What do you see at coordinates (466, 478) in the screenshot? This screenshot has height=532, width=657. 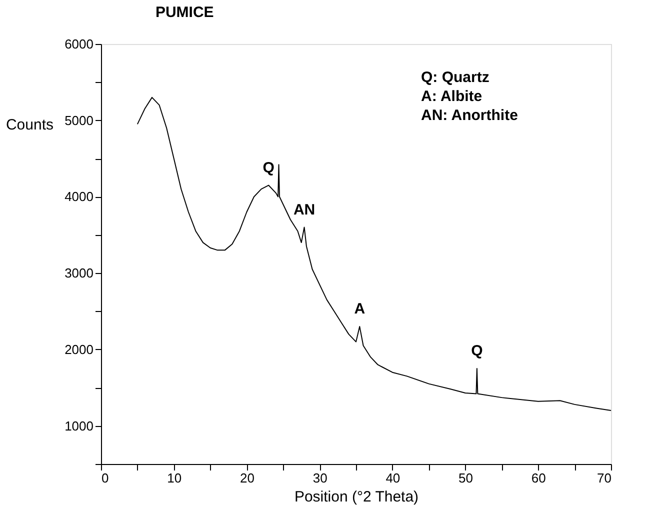 I see `x-tick-label: 50` at bounding box center [466, 478].